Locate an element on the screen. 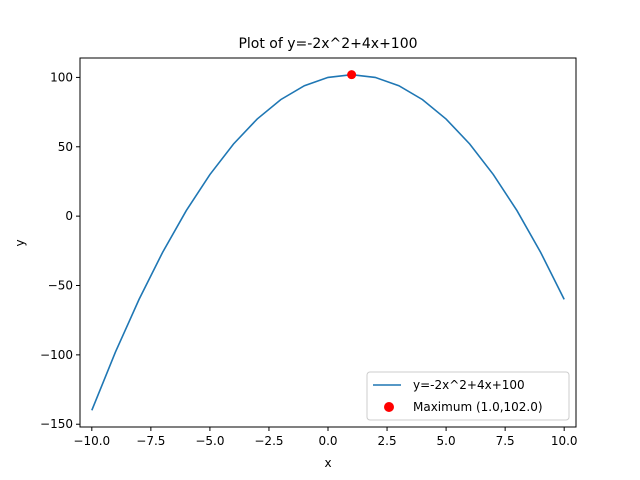 The width and height of the screenshot is (640, 480). y-axis-ticks: −150 −100 −50 0 50 100 is located at coordinates (60, 250).